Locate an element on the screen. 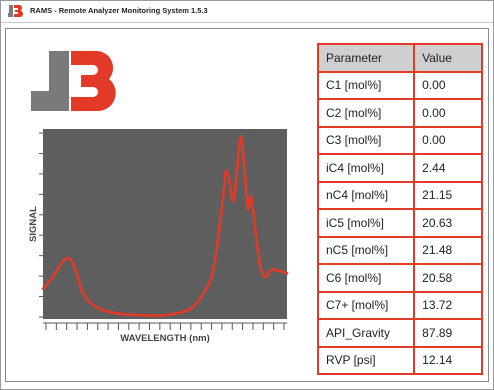 This screenshot has width=494, height=390. parameter-cell: C6 [mol%] is located at coordinates (366, 278).